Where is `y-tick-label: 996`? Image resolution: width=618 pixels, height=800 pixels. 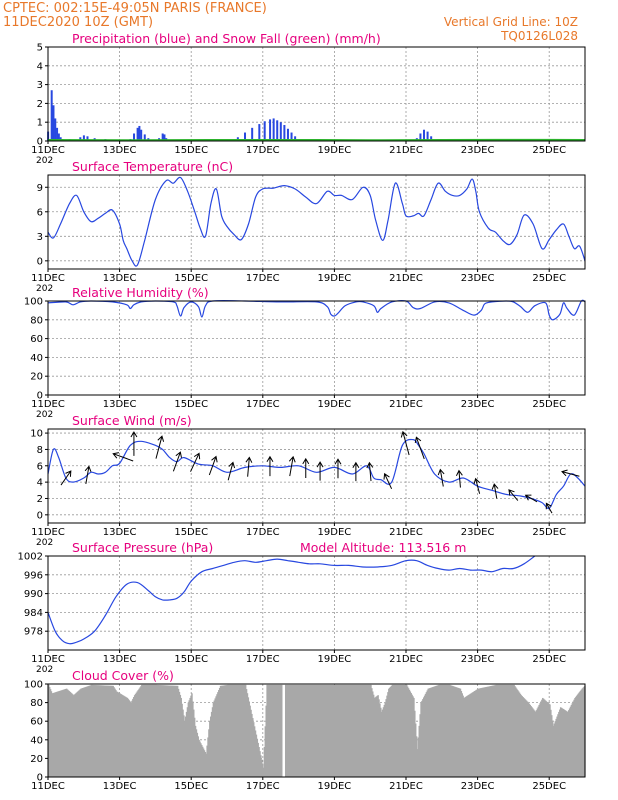 y-tick-label: 996 is located at coordinates (33, 575).